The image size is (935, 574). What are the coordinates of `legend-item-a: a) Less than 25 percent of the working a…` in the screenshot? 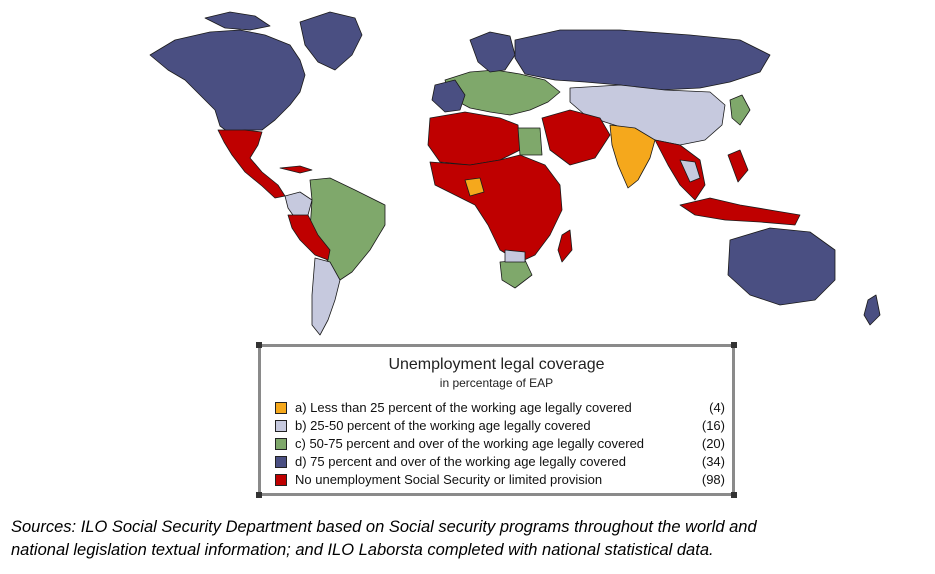 It's located at (500, 409).